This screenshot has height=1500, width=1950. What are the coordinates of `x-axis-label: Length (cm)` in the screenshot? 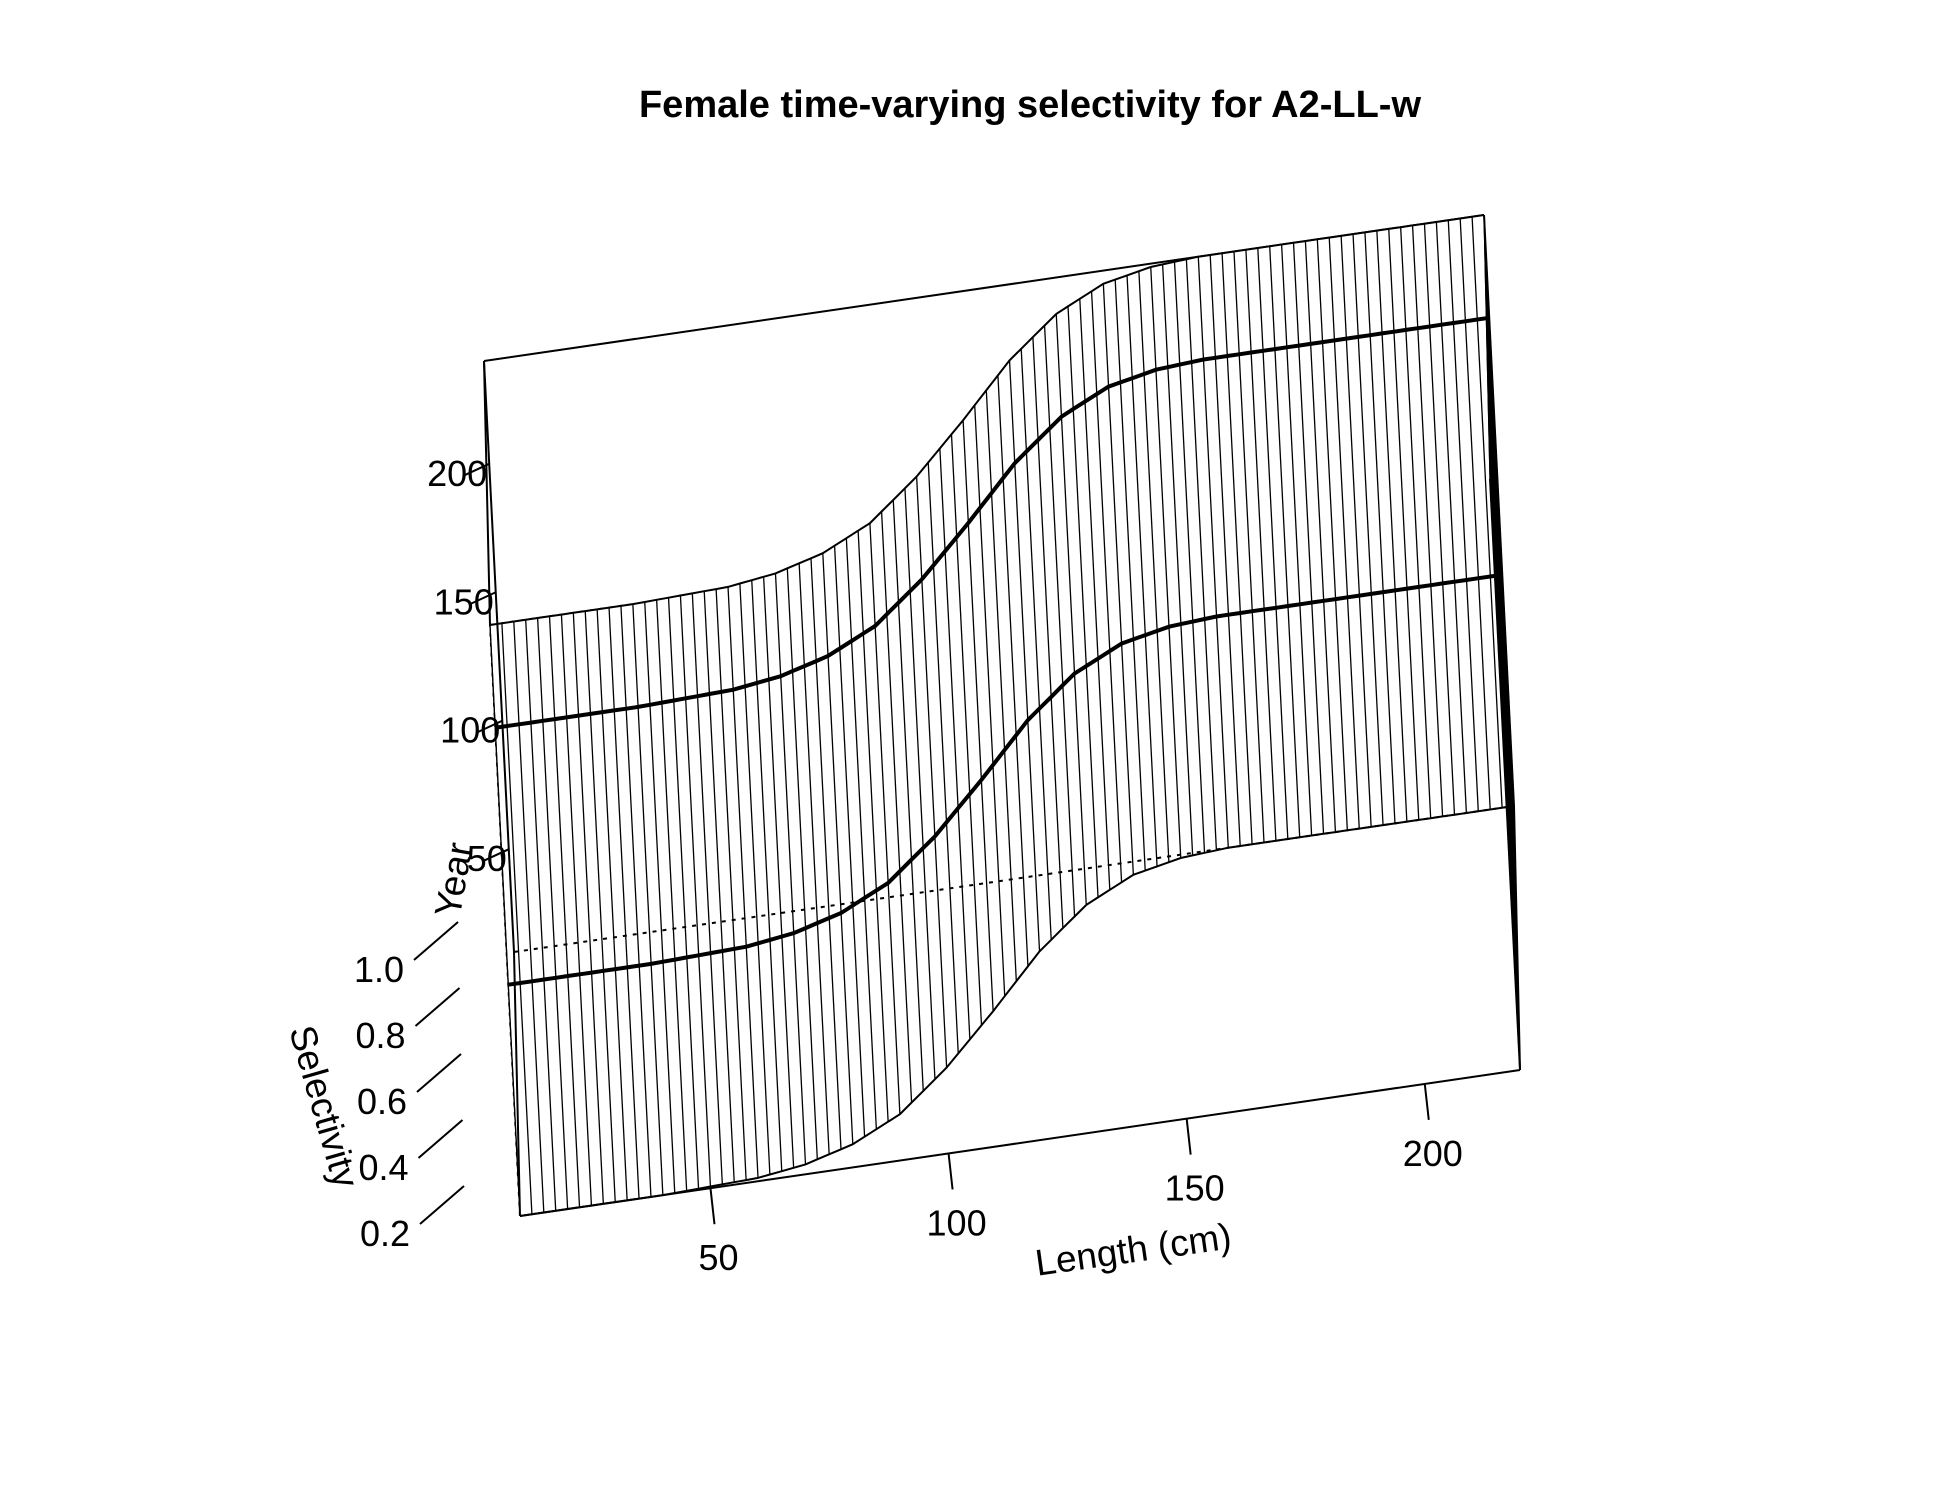 It's located at (1133, 1250).